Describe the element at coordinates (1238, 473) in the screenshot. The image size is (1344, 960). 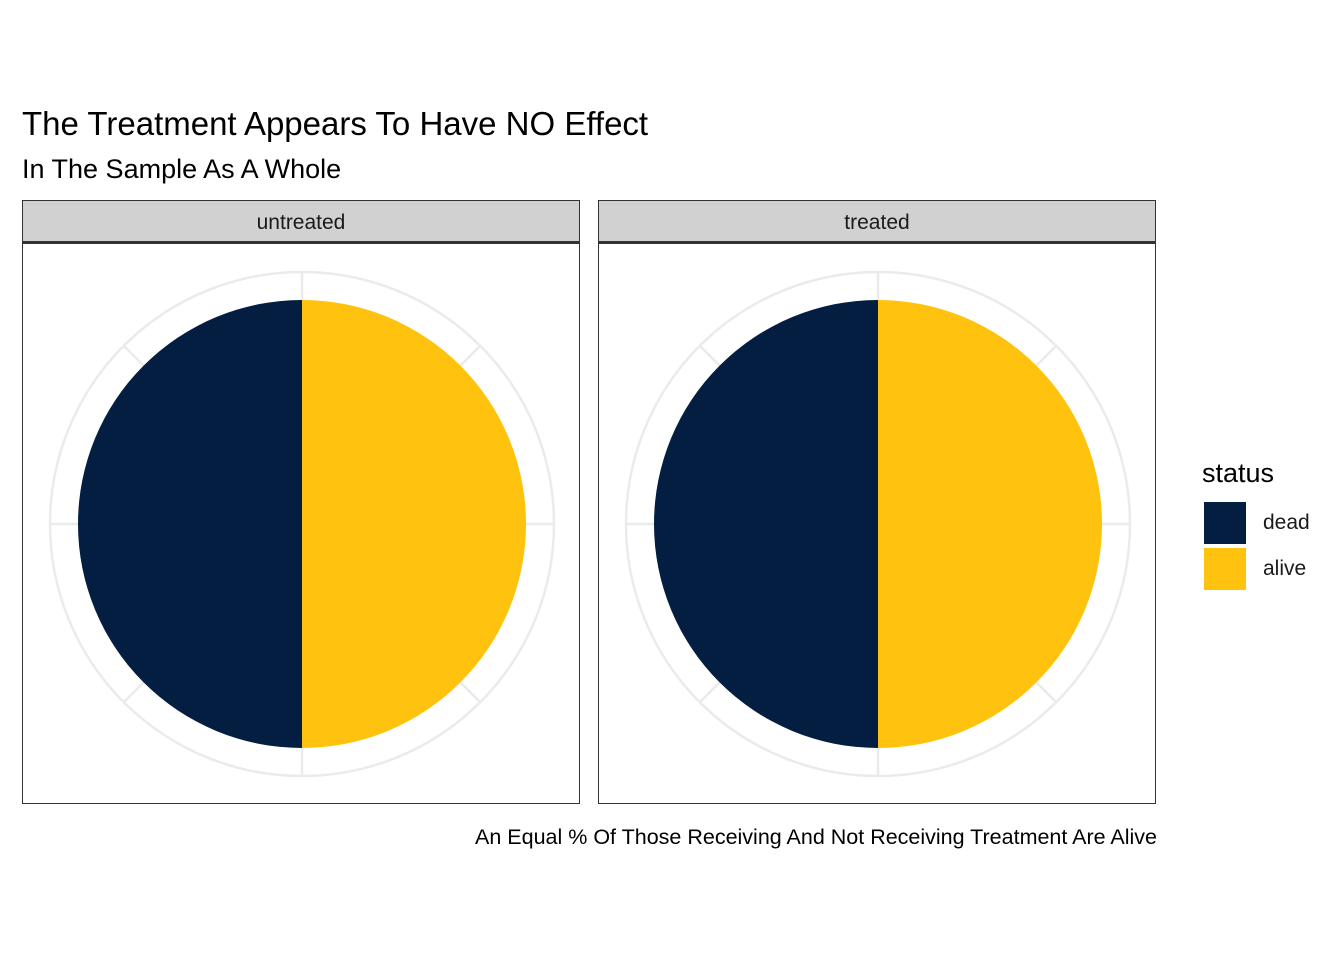
I see `legend-title: status` at that location.